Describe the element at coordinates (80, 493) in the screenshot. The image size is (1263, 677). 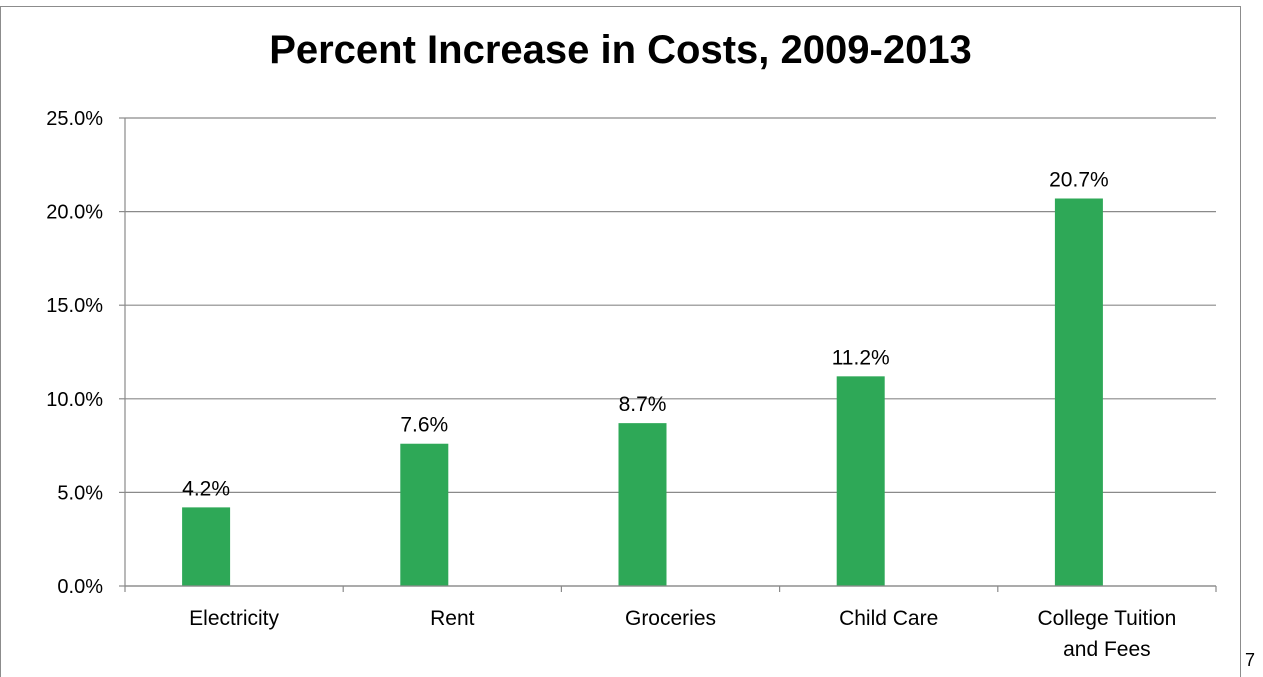
I see `y-tick-label: 5.0%` at that location.